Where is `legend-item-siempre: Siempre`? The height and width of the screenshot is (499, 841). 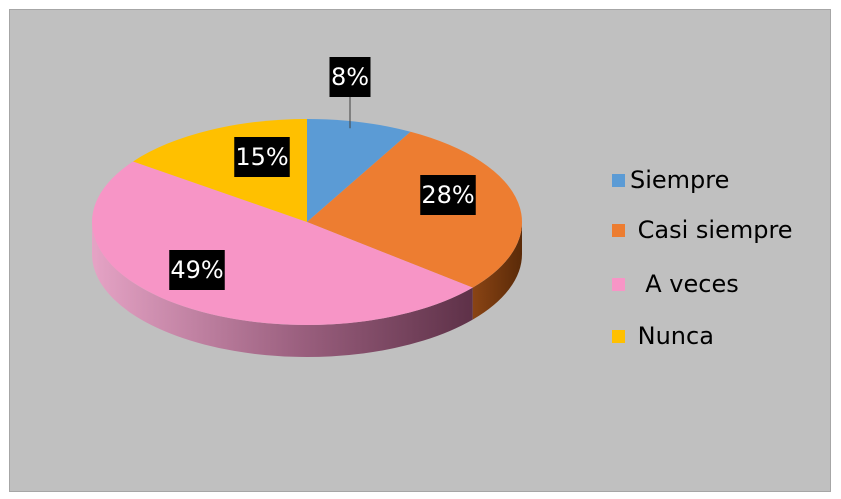
legend-item-siempre: Siempre is located at coordinates (670, 180).